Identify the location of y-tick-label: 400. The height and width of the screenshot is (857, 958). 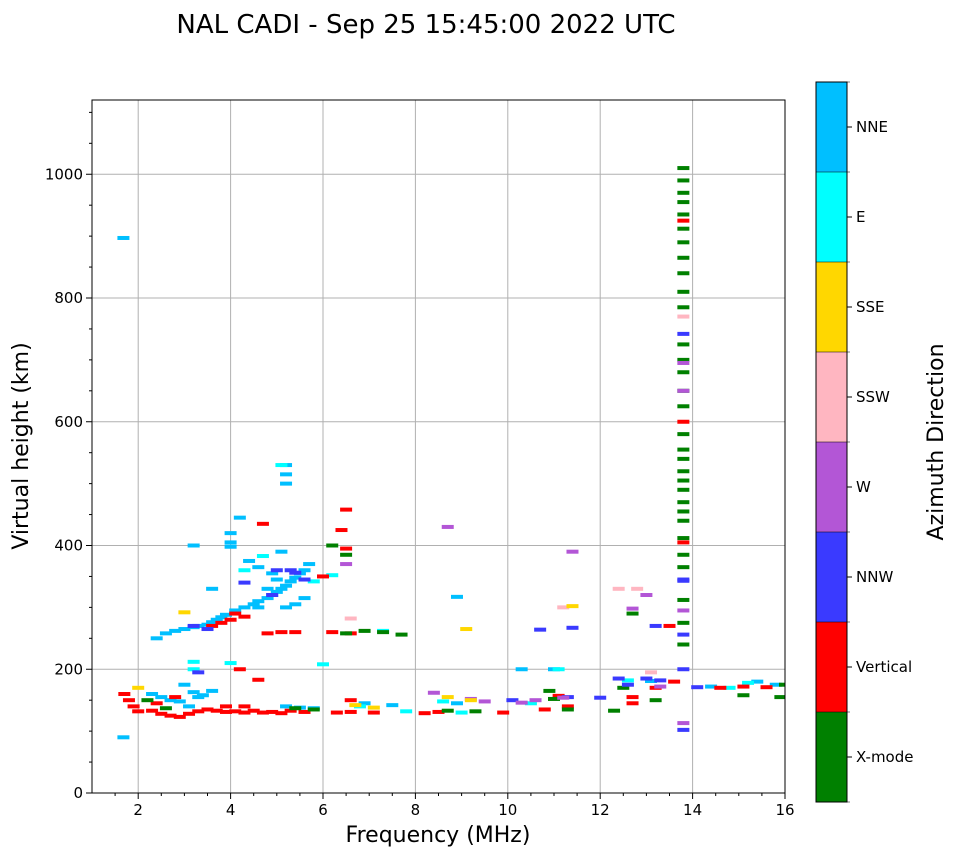
(68, 546).